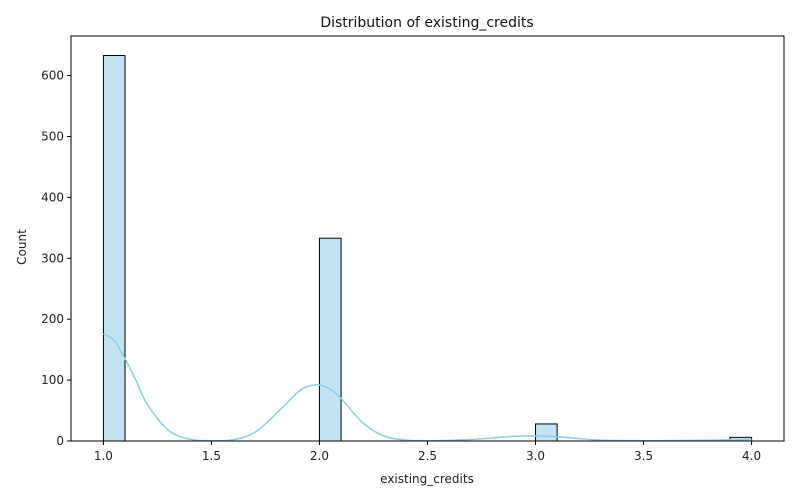  I want to click on x-axis-label: existing_credits, so click(427, 479).